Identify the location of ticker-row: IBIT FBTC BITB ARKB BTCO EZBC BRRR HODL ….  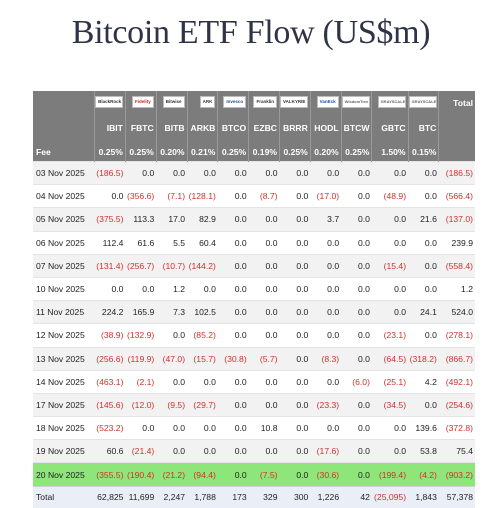
(254, 128).